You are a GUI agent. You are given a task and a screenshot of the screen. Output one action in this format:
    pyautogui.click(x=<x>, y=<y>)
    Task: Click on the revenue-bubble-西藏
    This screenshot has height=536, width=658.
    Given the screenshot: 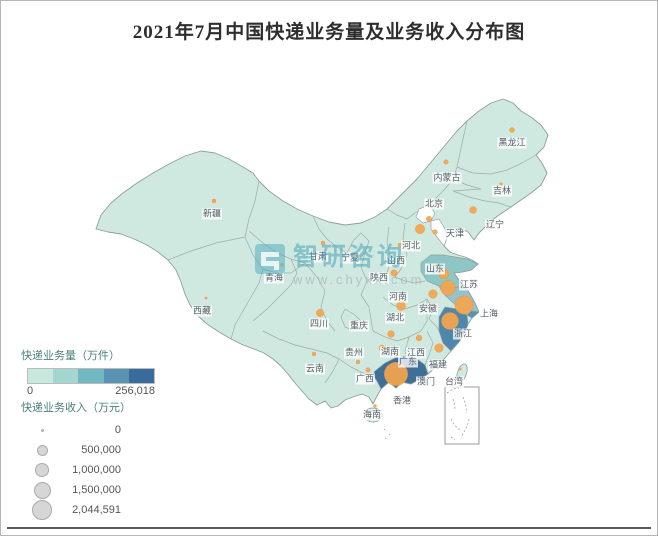 What is the action you would take?
    pyautogui.click(x=206, y=298)
    